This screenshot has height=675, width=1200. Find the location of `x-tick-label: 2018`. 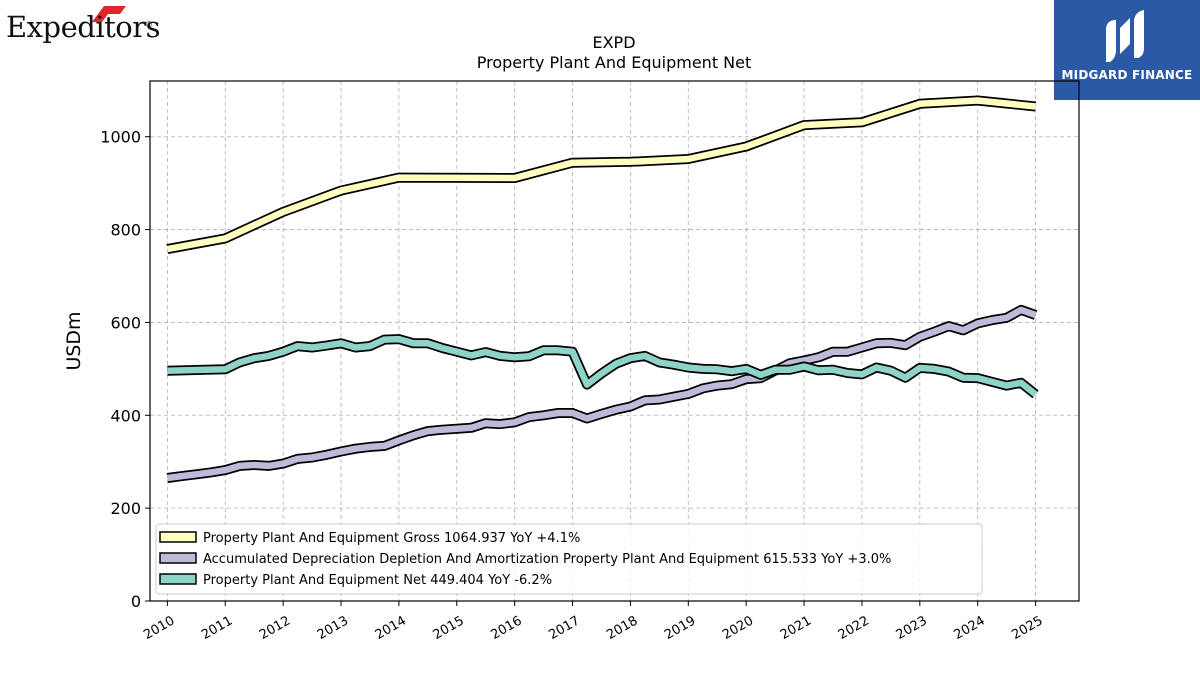

x-tick-label: 2018 is located at coordinates (622, 628).